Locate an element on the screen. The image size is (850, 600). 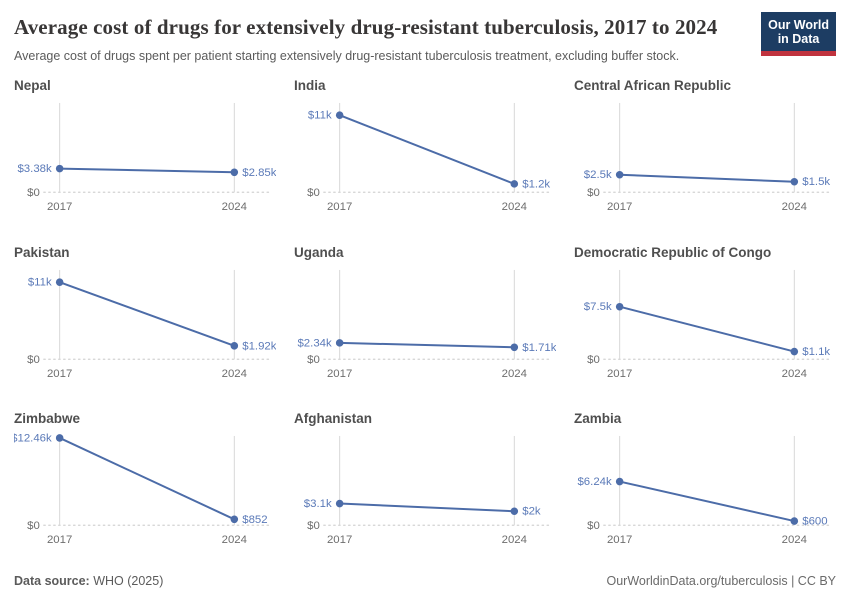
facet-nepal: Nepal $0 2017 2024 $3.38k $2.85k is located at coordinates (145, 156).